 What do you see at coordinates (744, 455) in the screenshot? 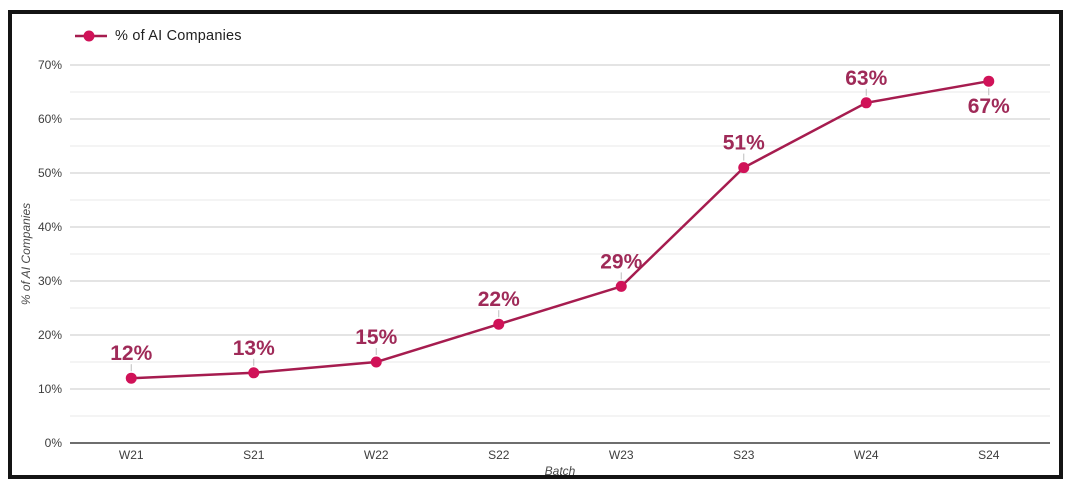
I see `x-tick-label: S23` at bounding box center [744, 455].